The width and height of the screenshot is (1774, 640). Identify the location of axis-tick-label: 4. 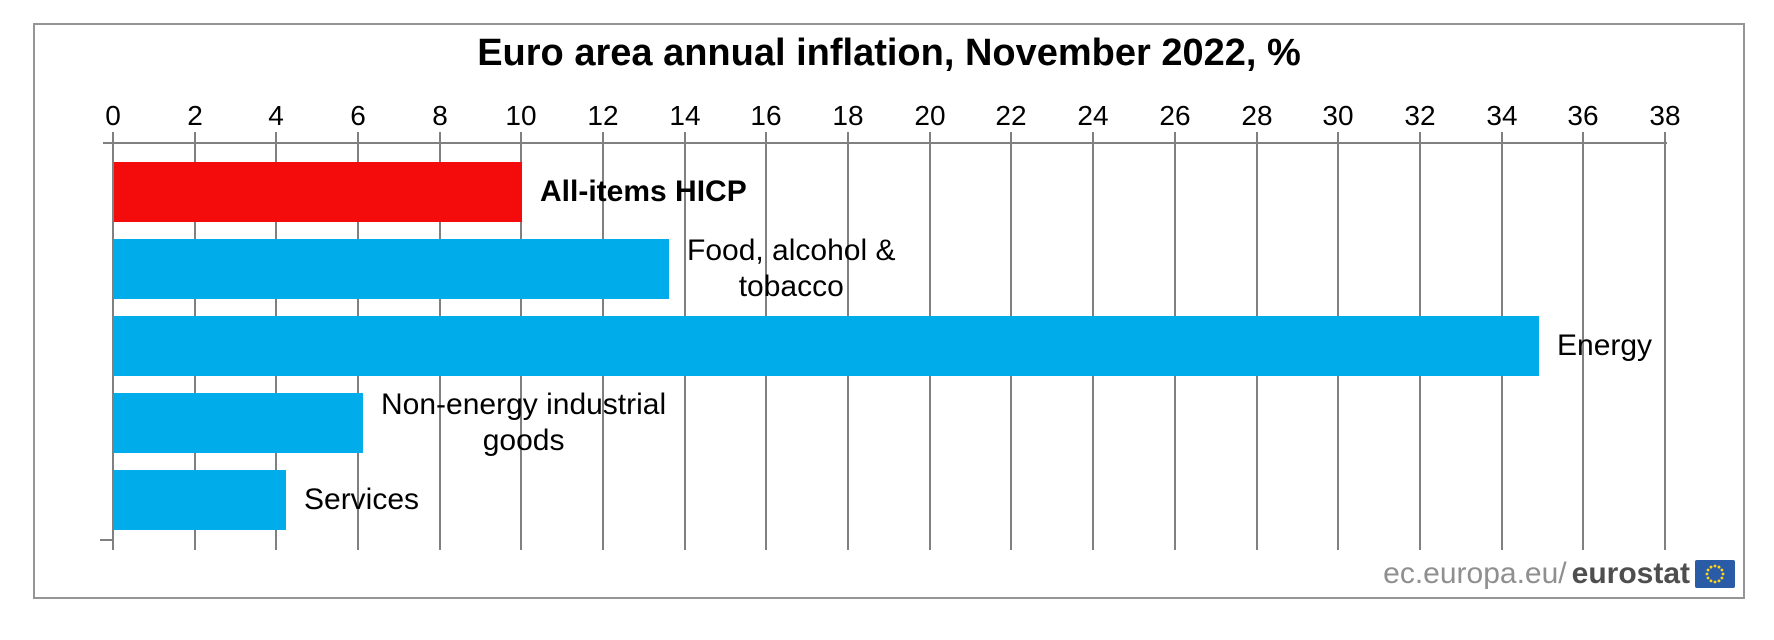
(276, 115).